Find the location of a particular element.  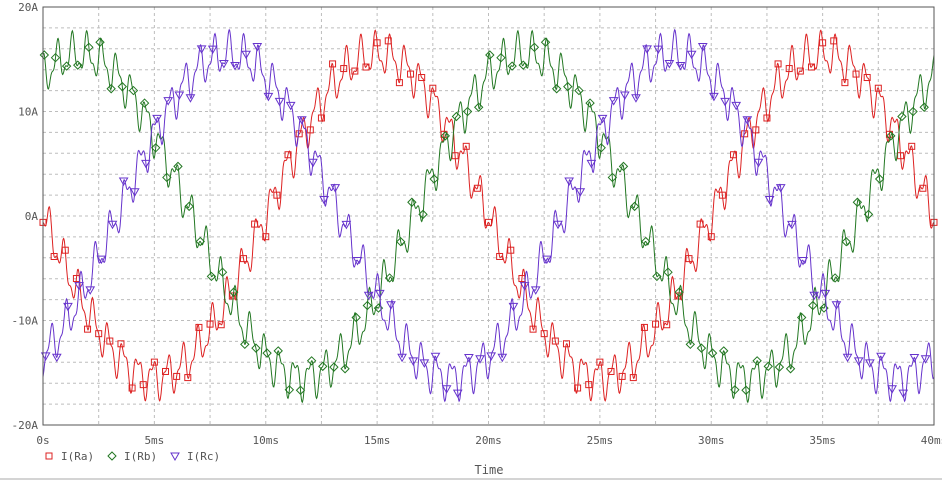

y-tick-label: 0A is located at coordinates (32, 216).